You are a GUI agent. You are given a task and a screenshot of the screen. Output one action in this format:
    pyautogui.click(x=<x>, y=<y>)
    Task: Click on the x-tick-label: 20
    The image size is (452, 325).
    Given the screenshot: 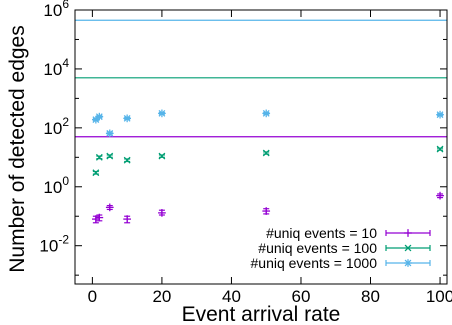 What is the action you would take?
    pyautogui.click(x=161, y=296)
    